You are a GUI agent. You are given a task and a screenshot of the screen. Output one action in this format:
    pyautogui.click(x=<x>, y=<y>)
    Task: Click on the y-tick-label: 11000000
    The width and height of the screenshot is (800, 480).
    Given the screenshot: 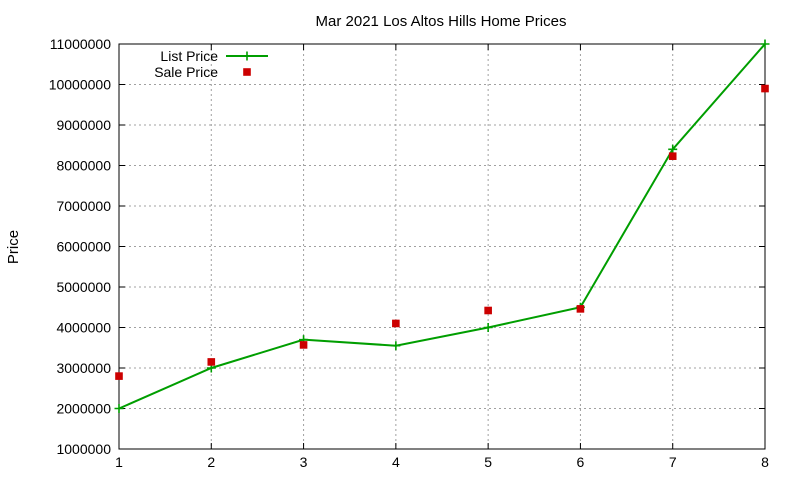 What is the action you would take?
    pyautogui.click(x=80, y=44)
    